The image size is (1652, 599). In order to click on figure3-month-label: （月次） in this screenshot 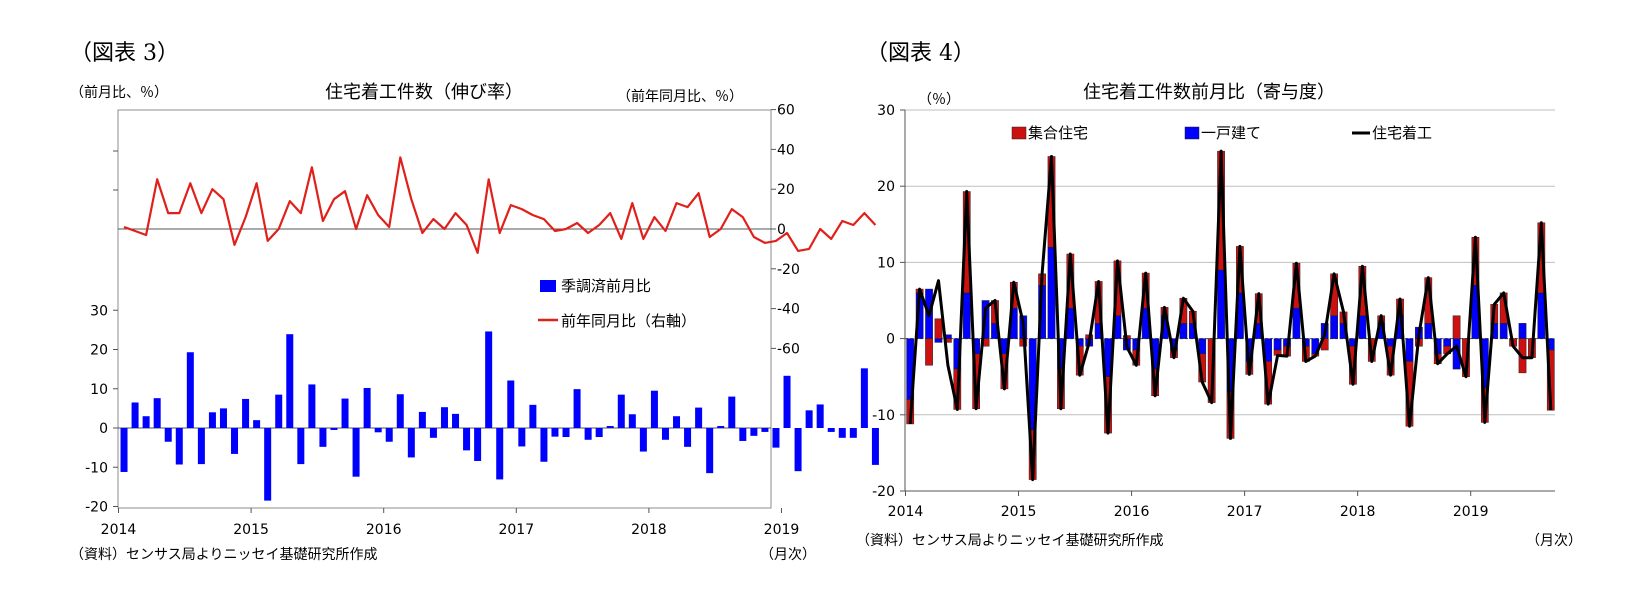, I will do `click(788, 555)`.